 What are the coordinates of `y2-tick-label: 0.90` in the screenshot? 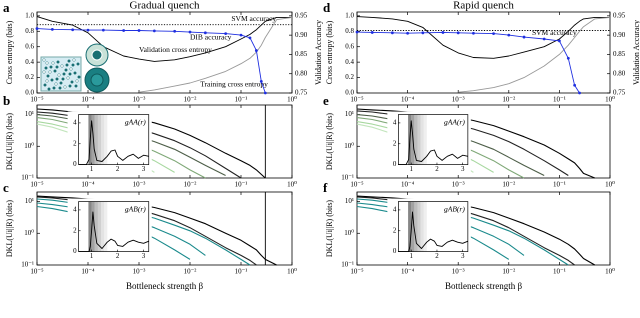 It's located at (301, 35).